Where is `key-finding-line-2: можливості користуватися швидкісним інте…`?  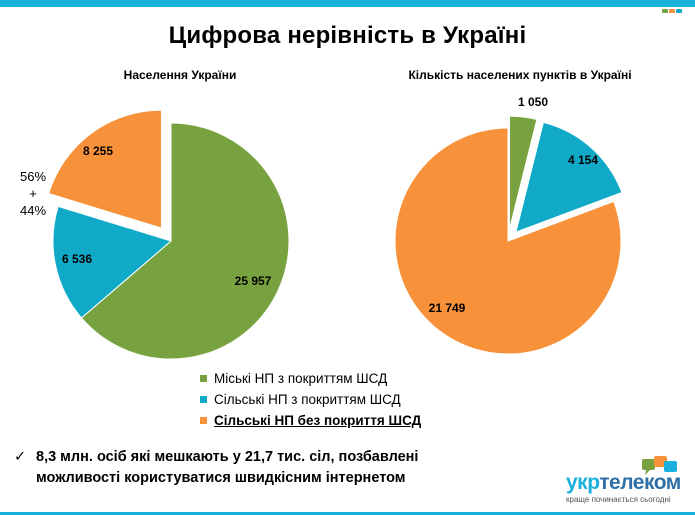
key-finding-line-2: можливості користуватися швидкісним інте… is located at coordinates (221, 478).